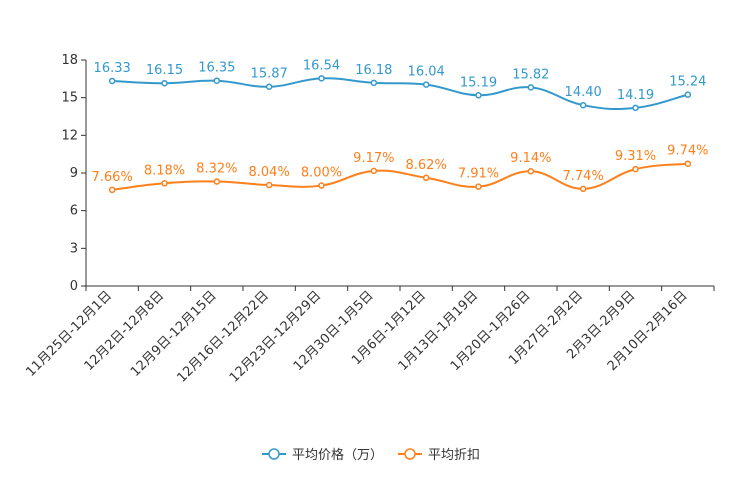 The width and height of the screenshot is (744, 496). Describe the element at coordinates (337, 455) in the screenshot. I see `legend-label: 平均价格（万）` at that location.